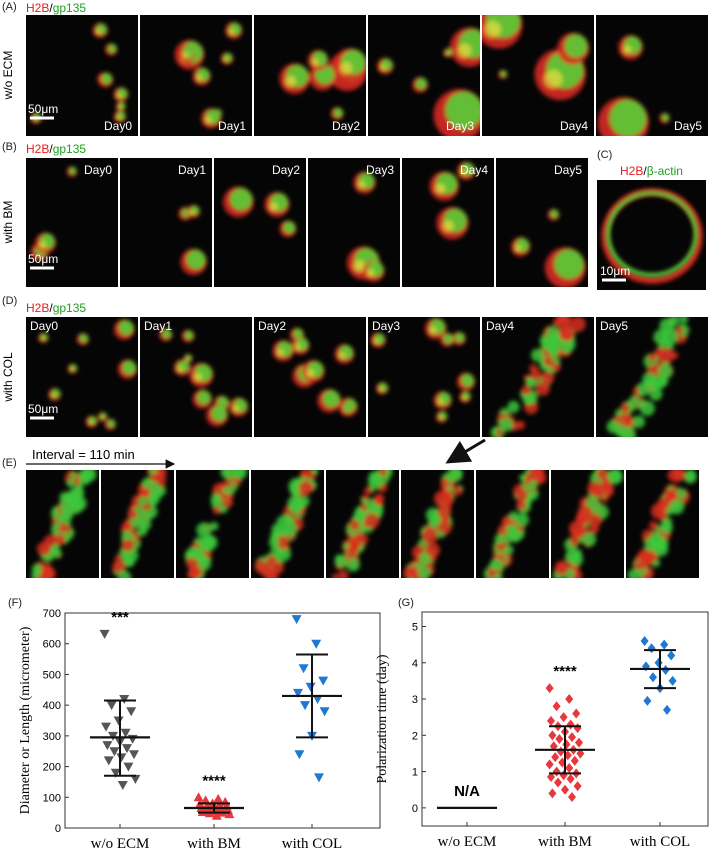  What do you see at coordinates (44, 326) in the screenshot?
I see `day-label: Day0` at bounding box center [44, 326].